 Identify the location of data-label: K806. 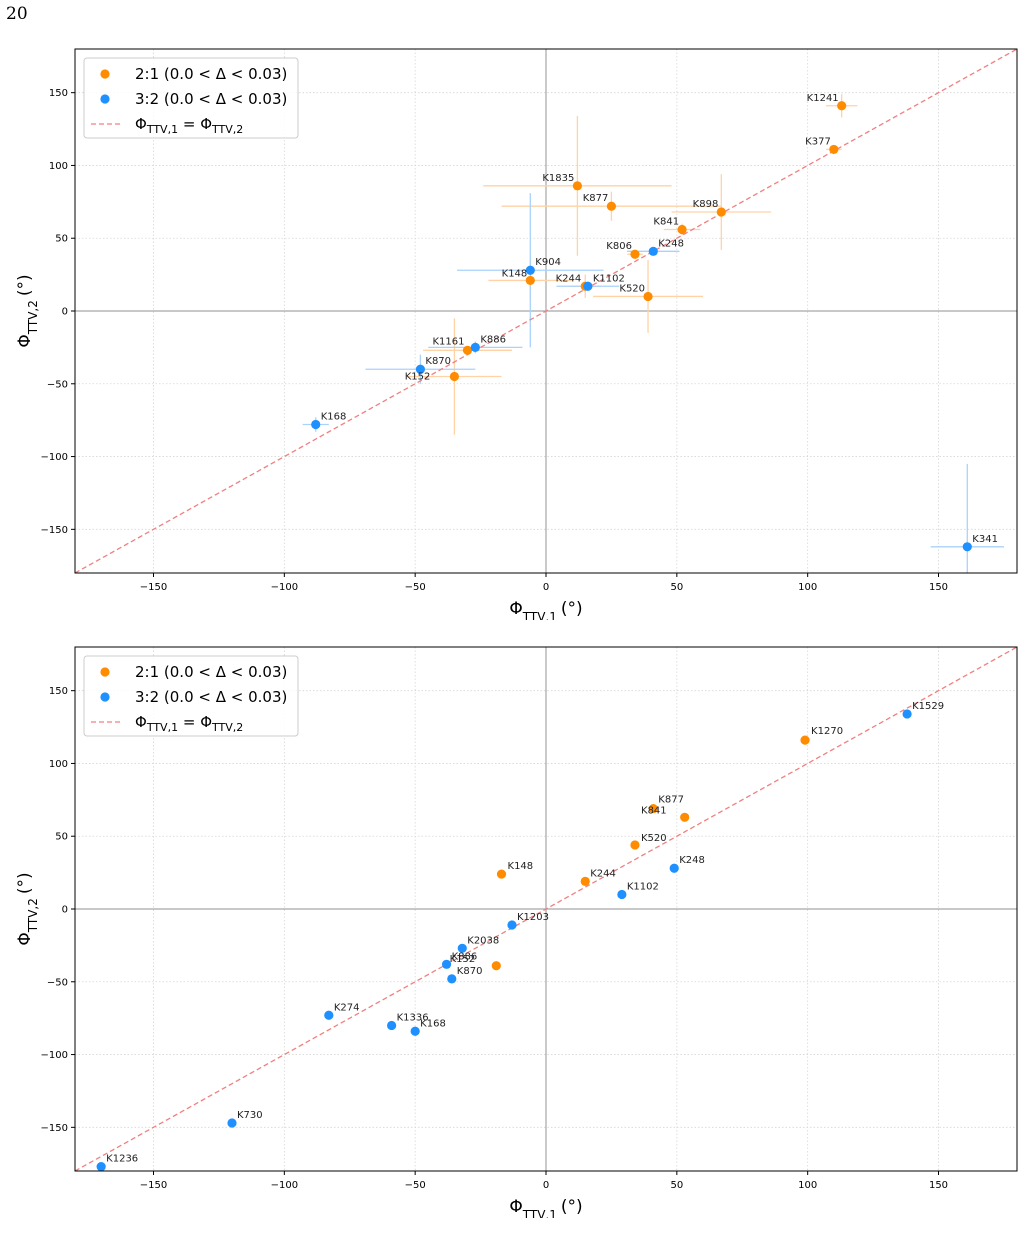
(619, 246).